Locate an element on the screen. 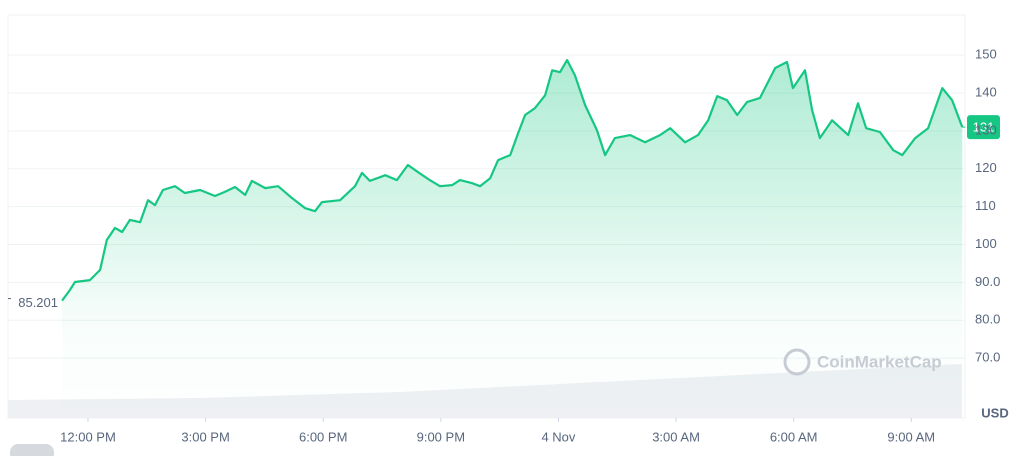 Image resolution: width=1024 pixels, height=456 pixels. current-badge is located at coordinates (983, 127).